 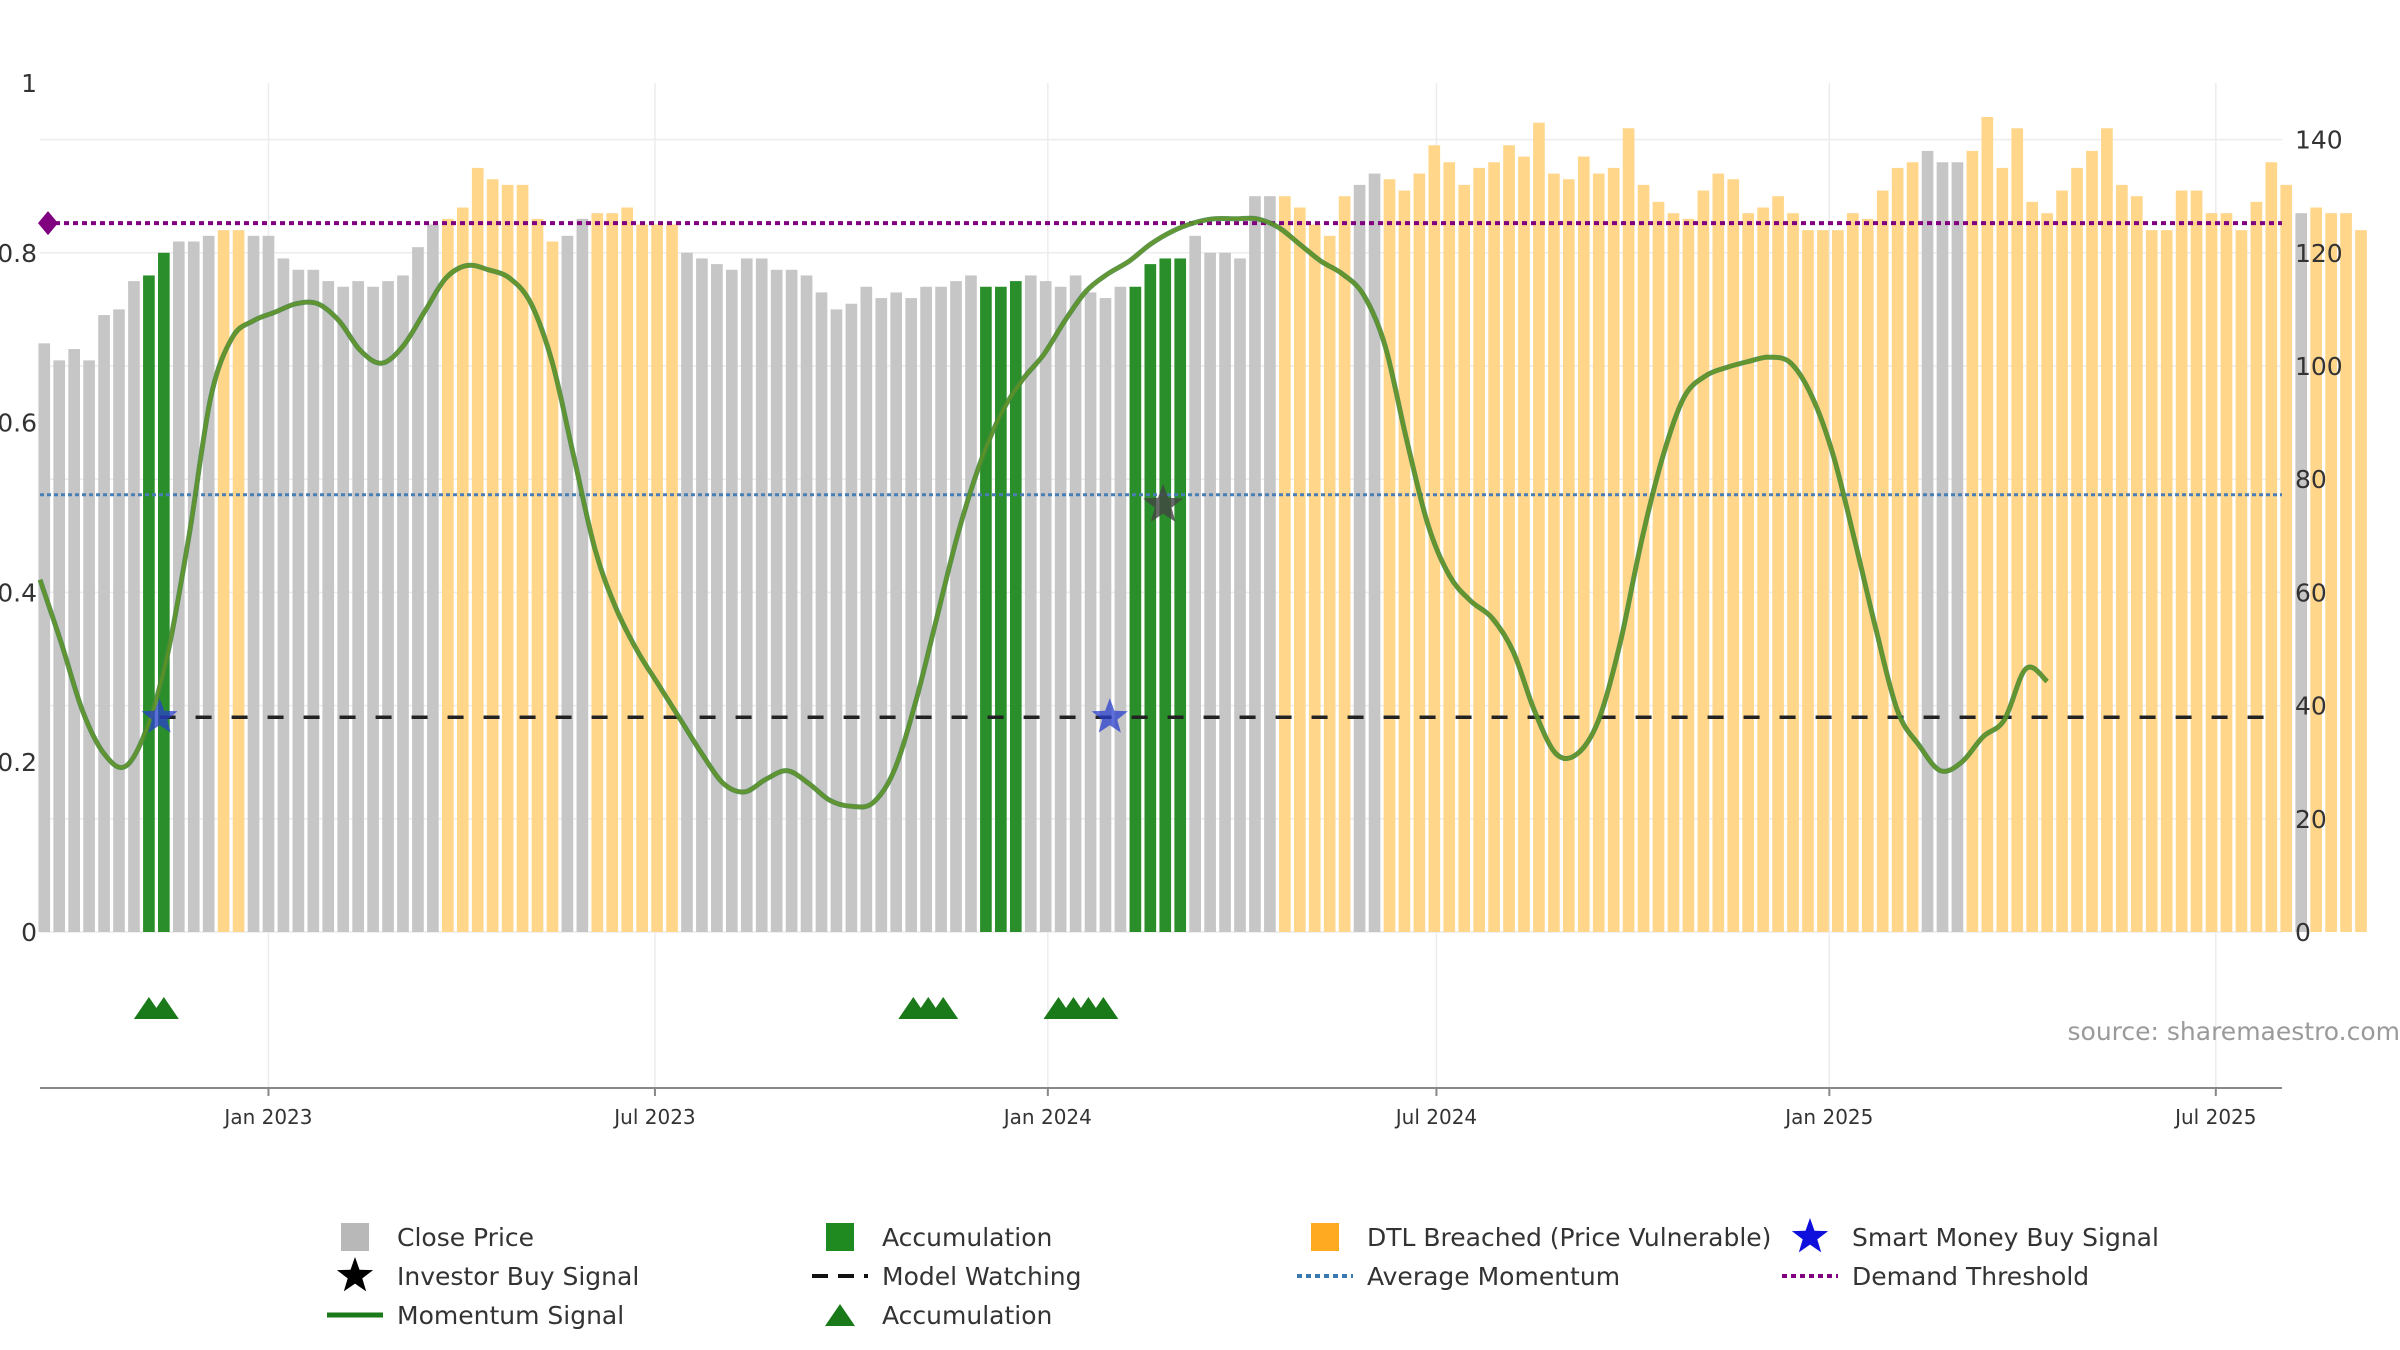 What do you see at coordinates (18, 592) in the screenshot?
I see `left-axis-tick-label: 0.4` at bounding box center [18, 592].